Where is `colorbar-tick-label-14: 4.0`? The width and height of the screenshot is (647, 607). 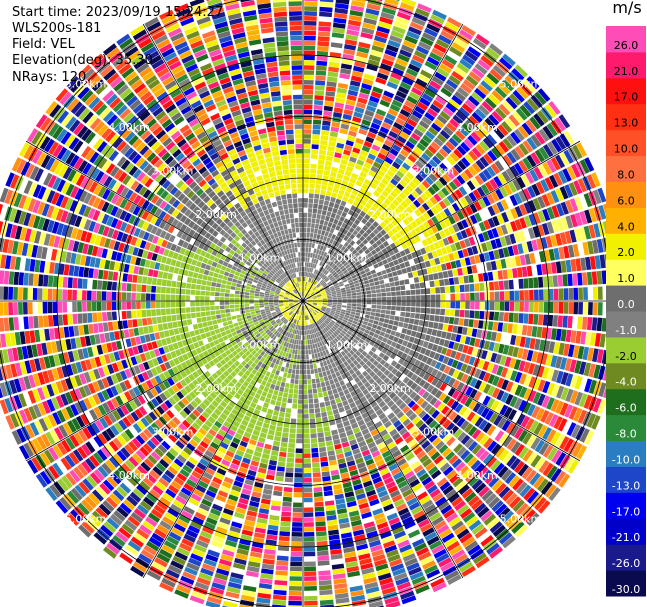 colorbar-tick-label-14: 4.0 is located at coordinates (626, 226).